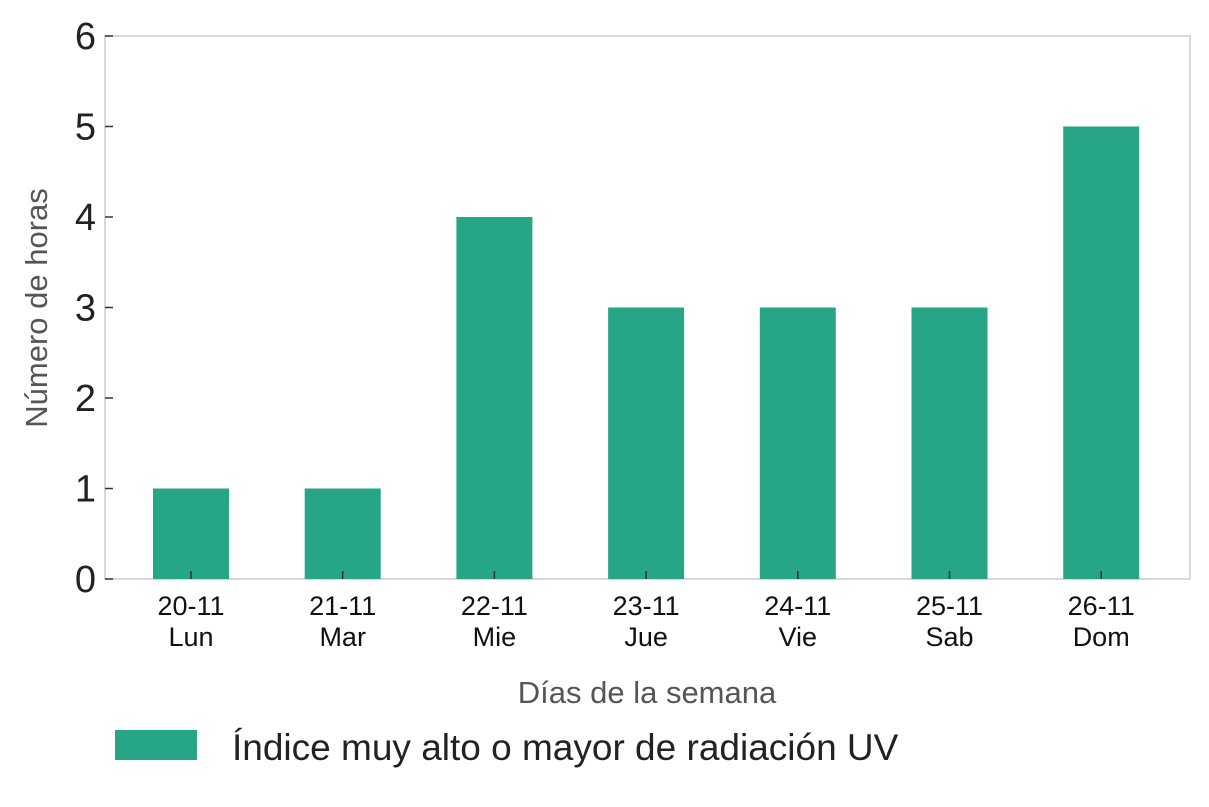 Image resolution: width=1209 pixels, height=807 pixels. What do you see at coordinates (85, 580) in the screenshot?
I see `y-tick-label: 0` at bounding box center [85, 580].